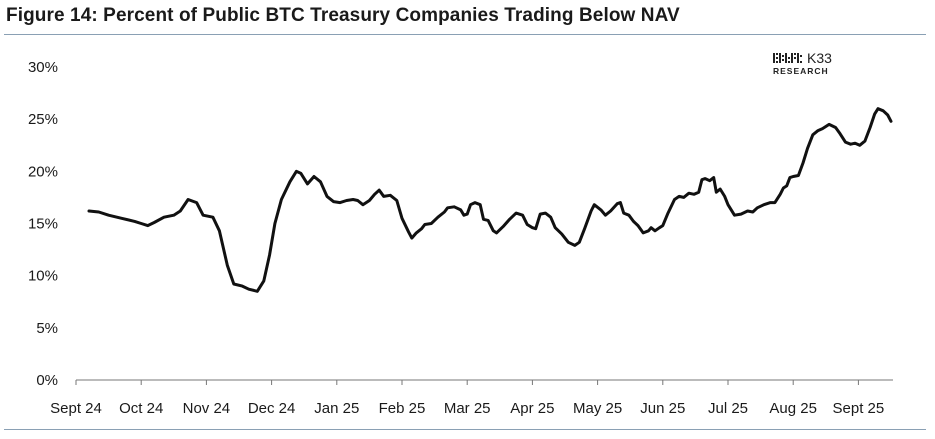 The height and width of the screenshot is (439, 935). Describe the element at coordinates (47, 328) in the screenshot. I see `y-tick-label: 5%` at that location.